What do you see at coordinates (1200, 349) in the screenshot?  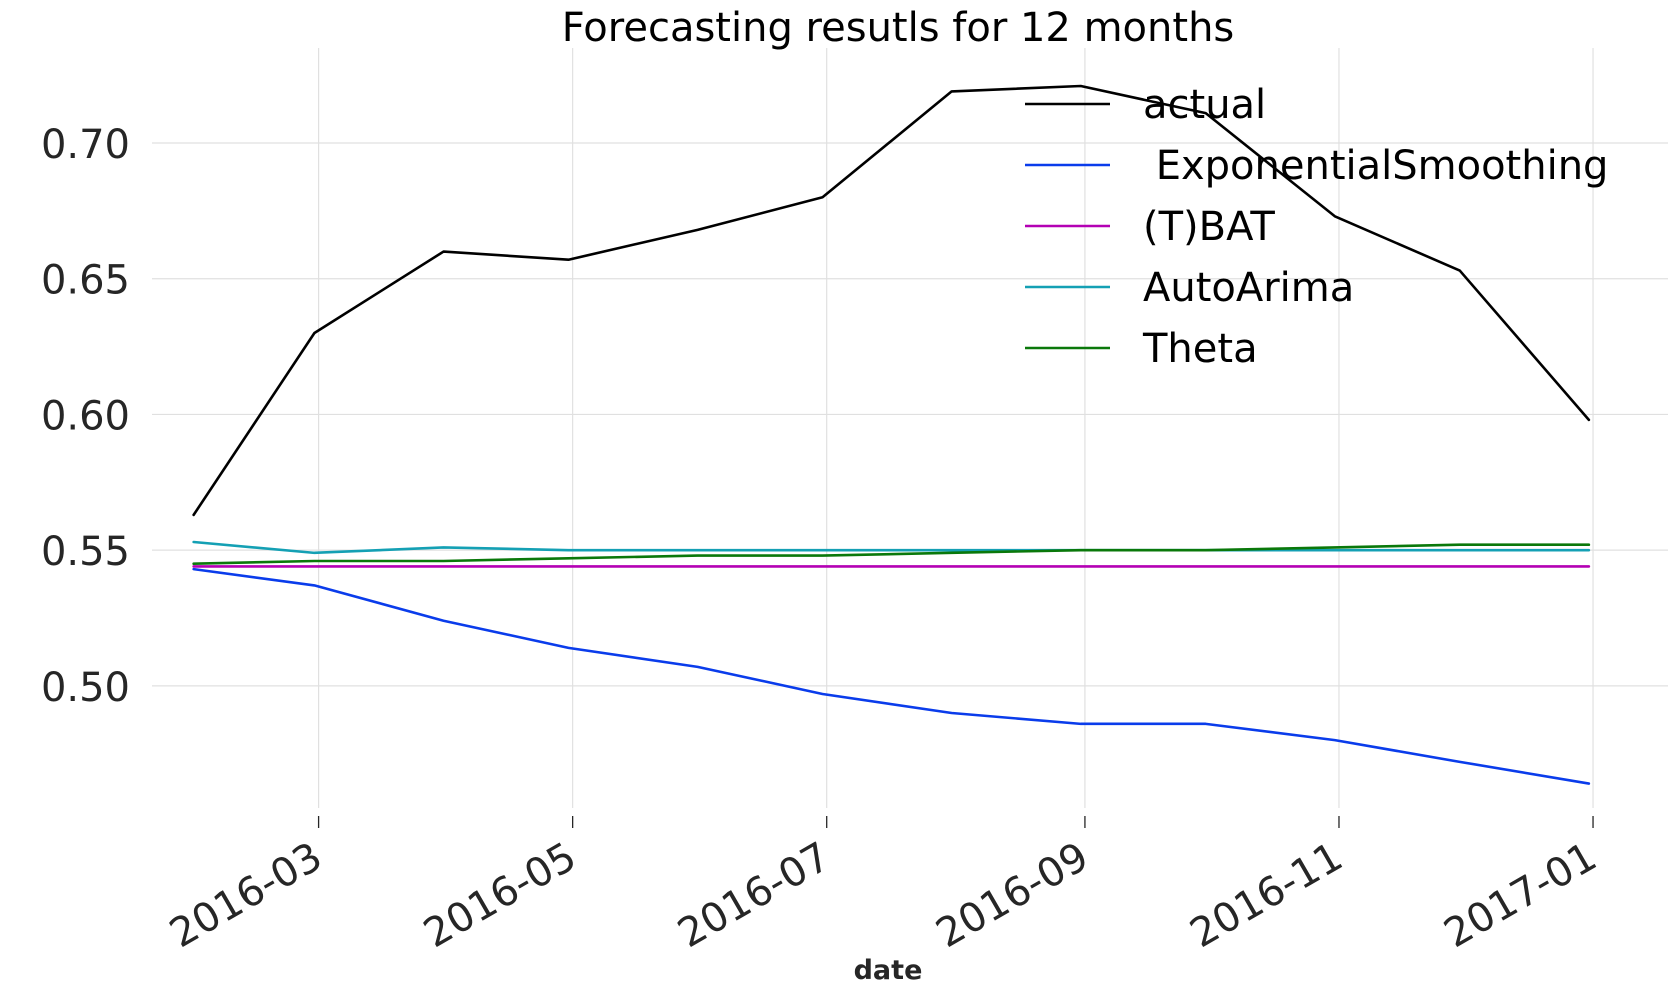 I see `legend-label: Theta` at bounding box center [1200, 349].